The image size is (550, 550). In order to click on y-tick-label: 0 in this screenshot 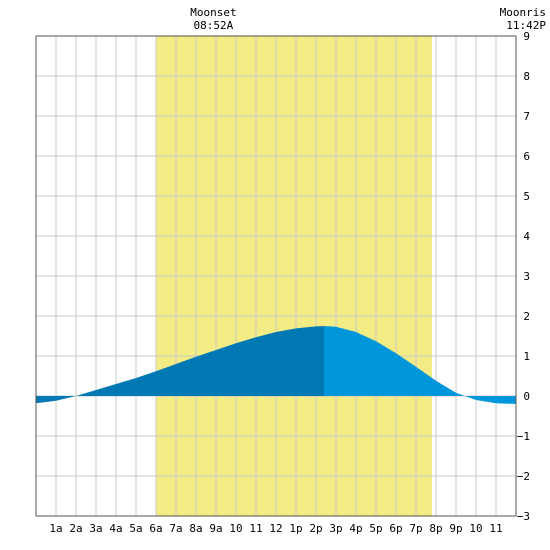, I will do `click(526, 396)`.